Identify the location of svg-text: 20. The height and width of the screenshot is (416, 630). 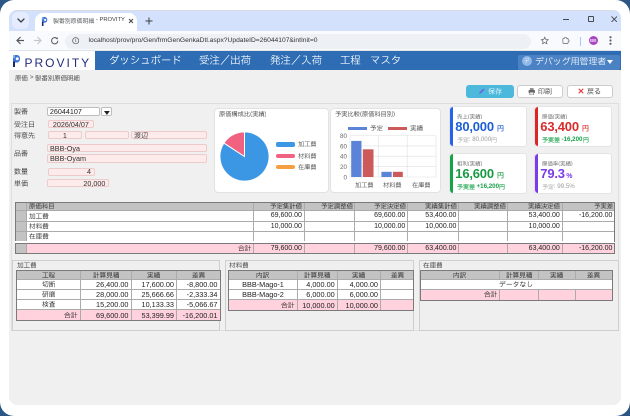
(343, 167).